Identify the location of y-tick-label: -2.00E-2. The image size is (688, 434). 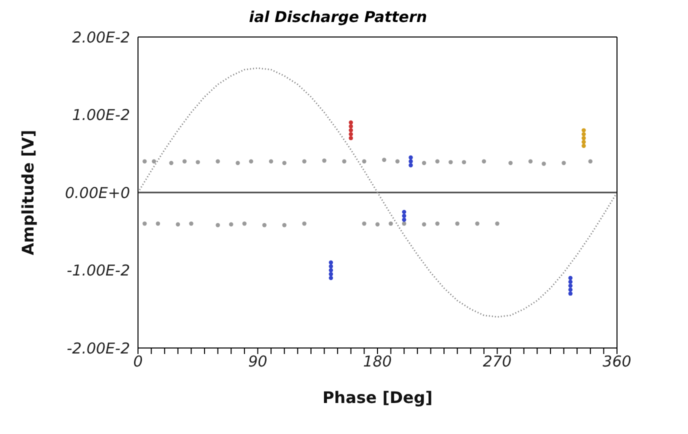
(98, 348).